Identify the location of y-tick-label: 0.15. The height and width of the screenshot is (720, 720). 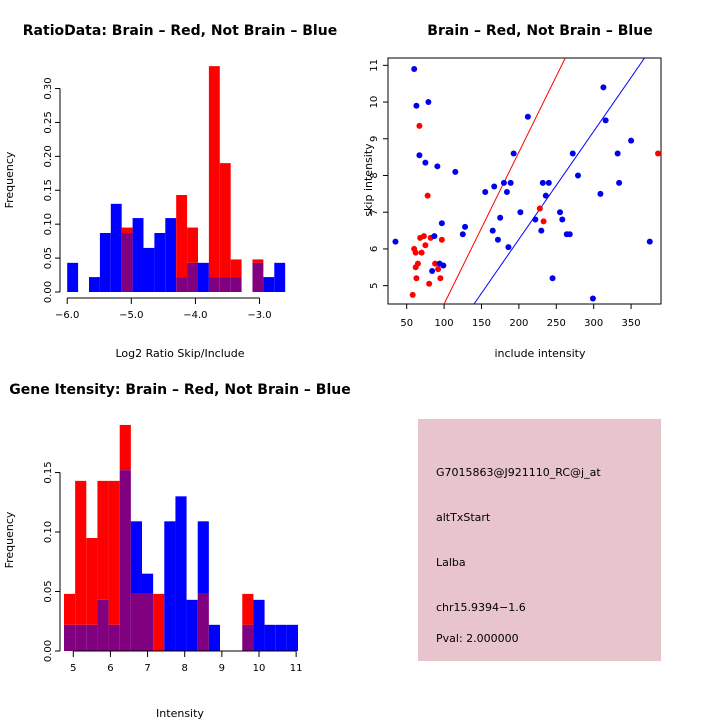
(48, 190).